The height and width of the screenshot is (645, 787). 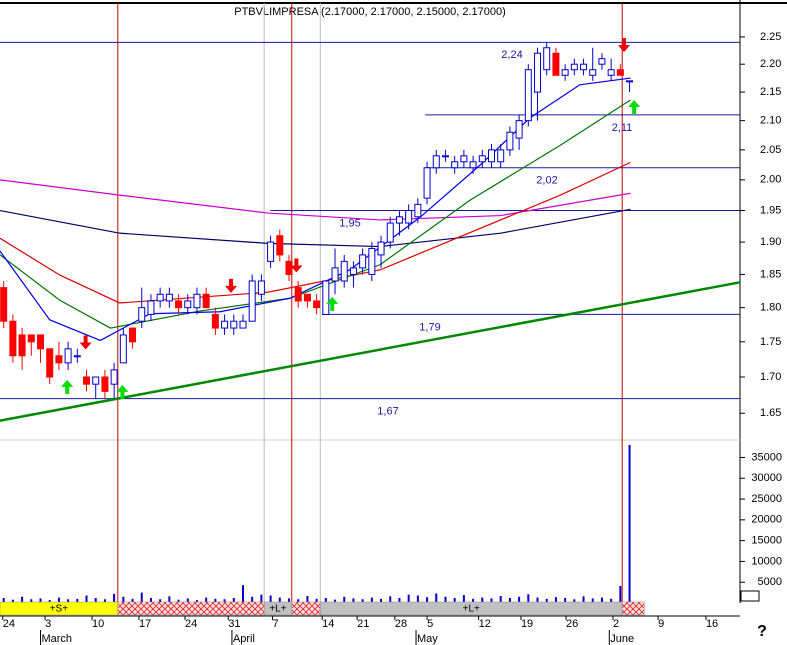 I want to click on x-tick-label: 5, so click(x=430, y=624).